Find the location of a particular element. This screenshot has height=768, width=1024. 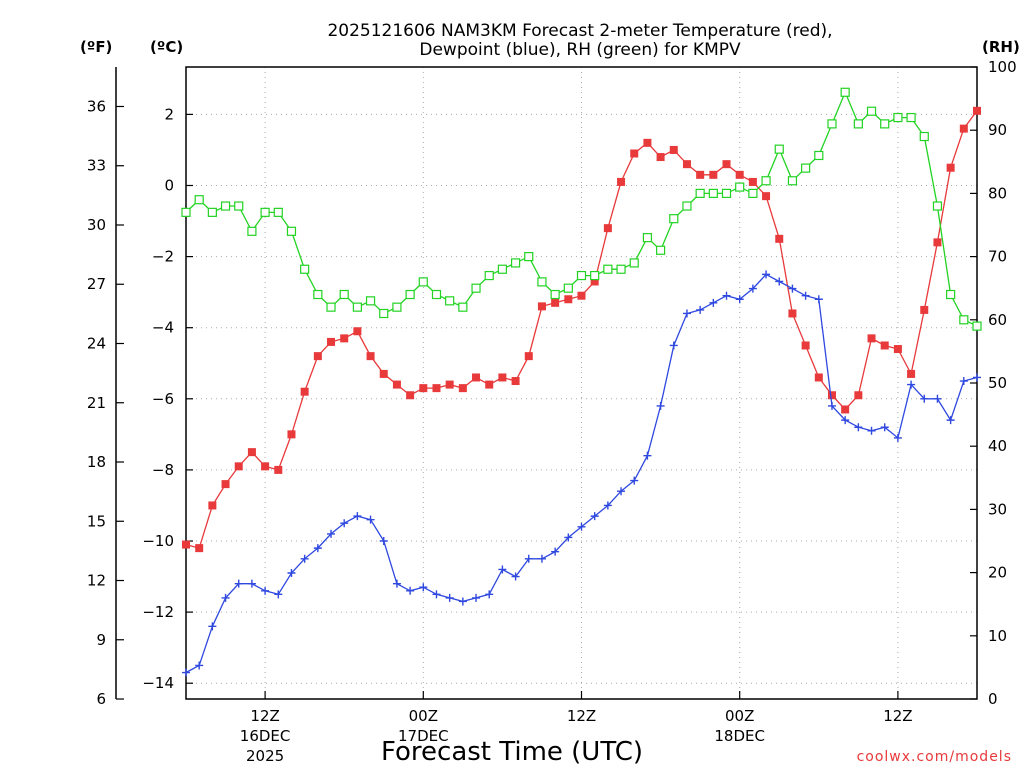

x-tick-label-time: 00Z is located at coordinates (739, 716).